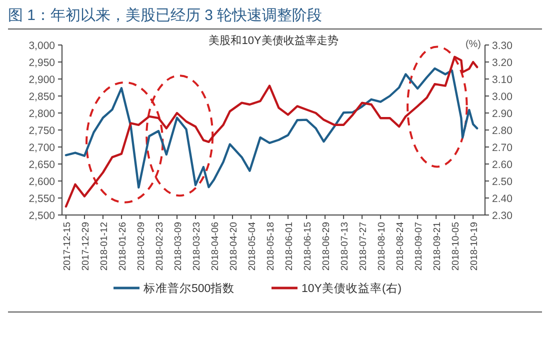 The image size is (550, 343). What do you see at coordinates (160, 246) in the screenshot?
I see `x-tick-label: 2018-02-23` at bounding box center [160, 246].